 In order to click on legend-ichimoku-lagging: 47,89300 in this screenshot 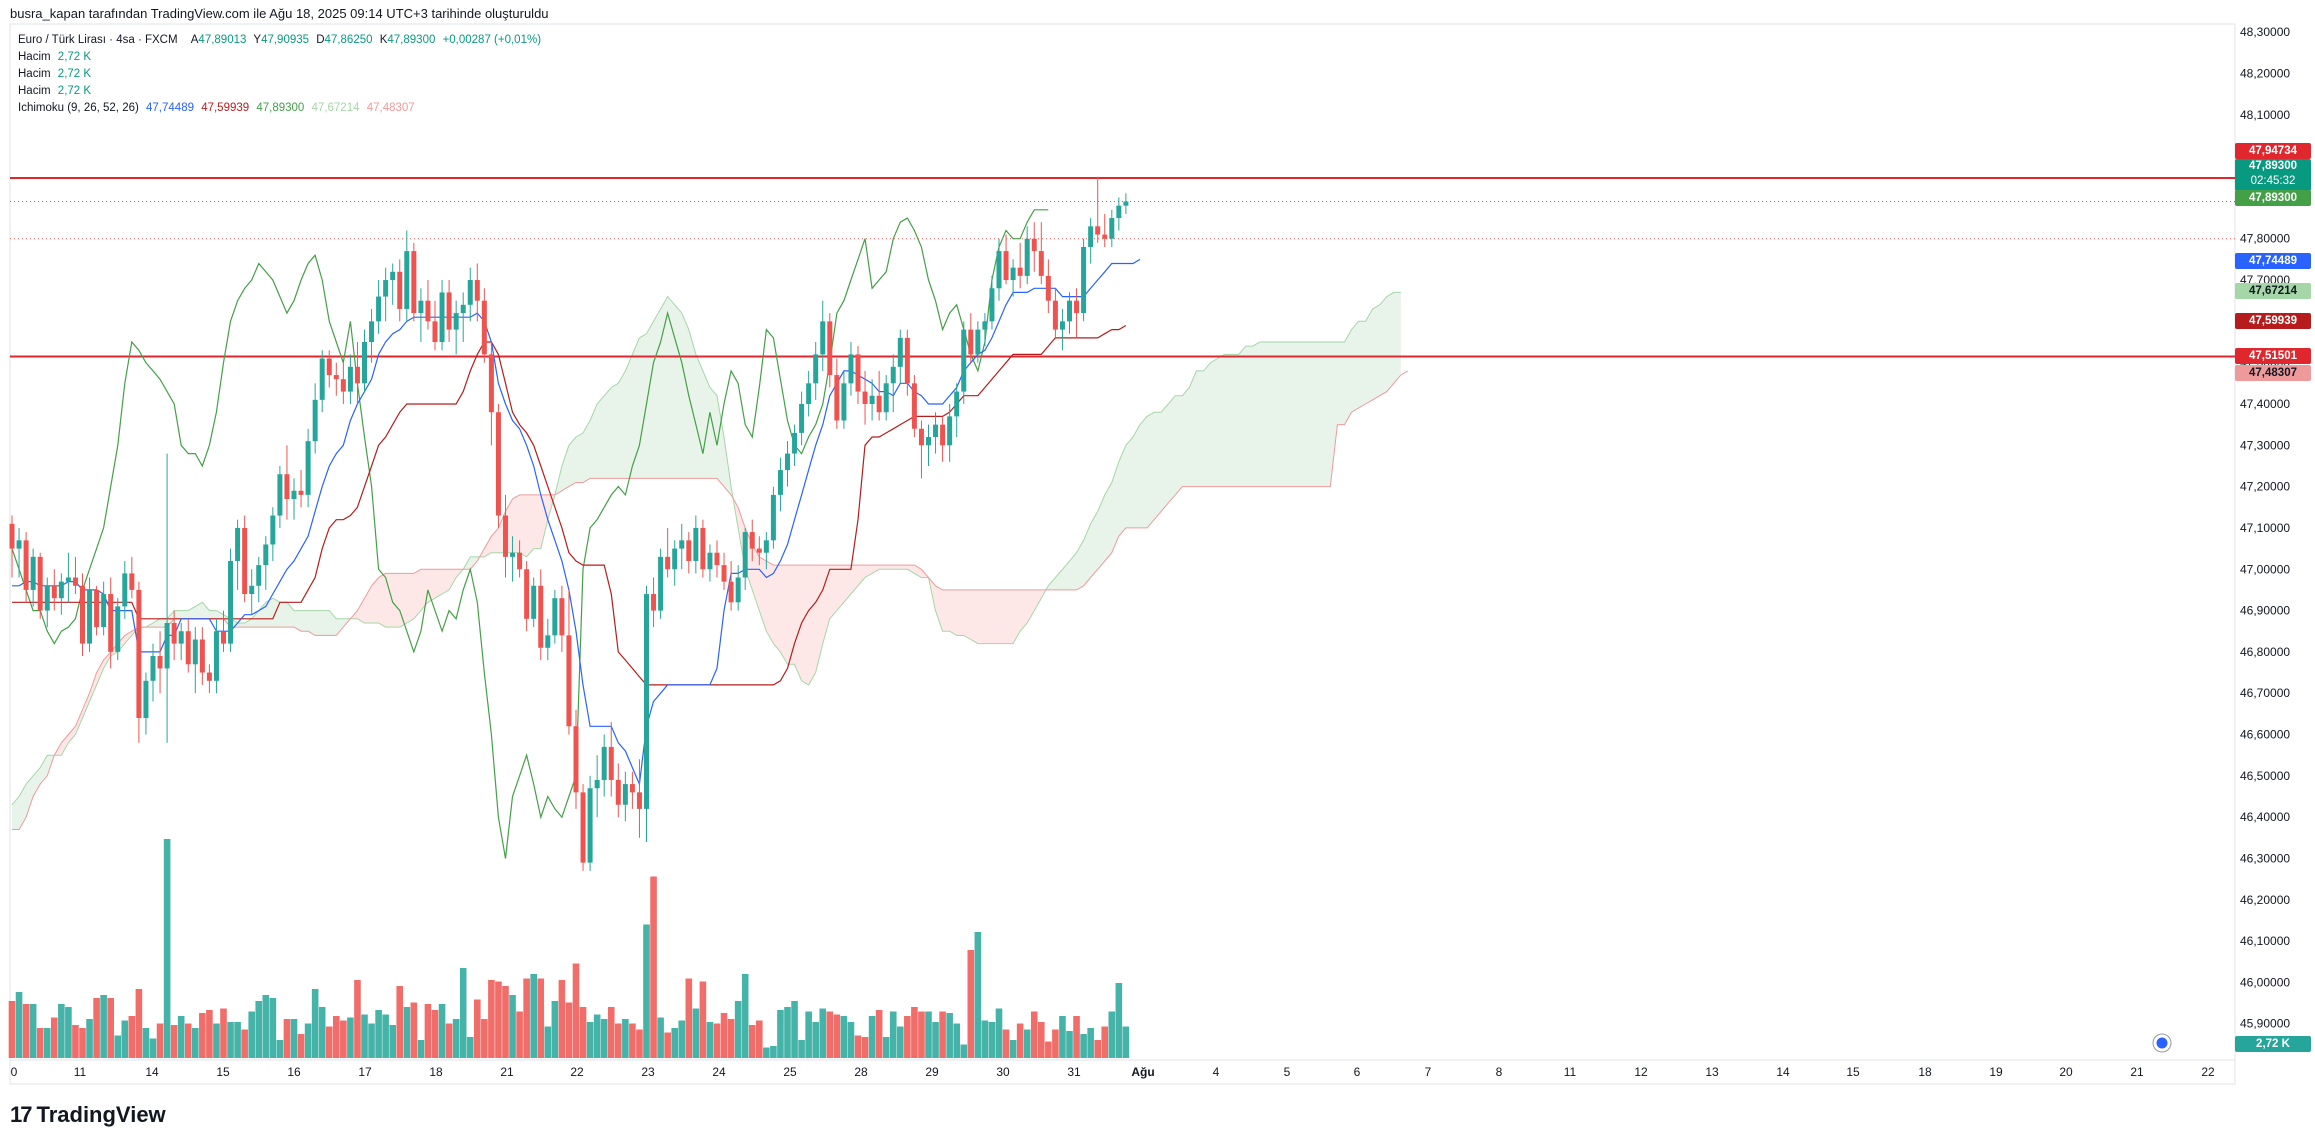, I will do `click(280, 108)`.